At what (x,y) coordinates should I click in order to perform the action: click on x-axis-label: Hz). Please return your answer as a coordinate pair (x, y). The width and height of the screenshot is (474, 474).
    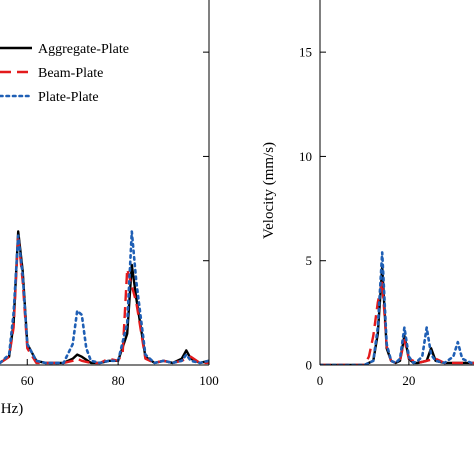
    Looking at the image, I should click on (12, 409).